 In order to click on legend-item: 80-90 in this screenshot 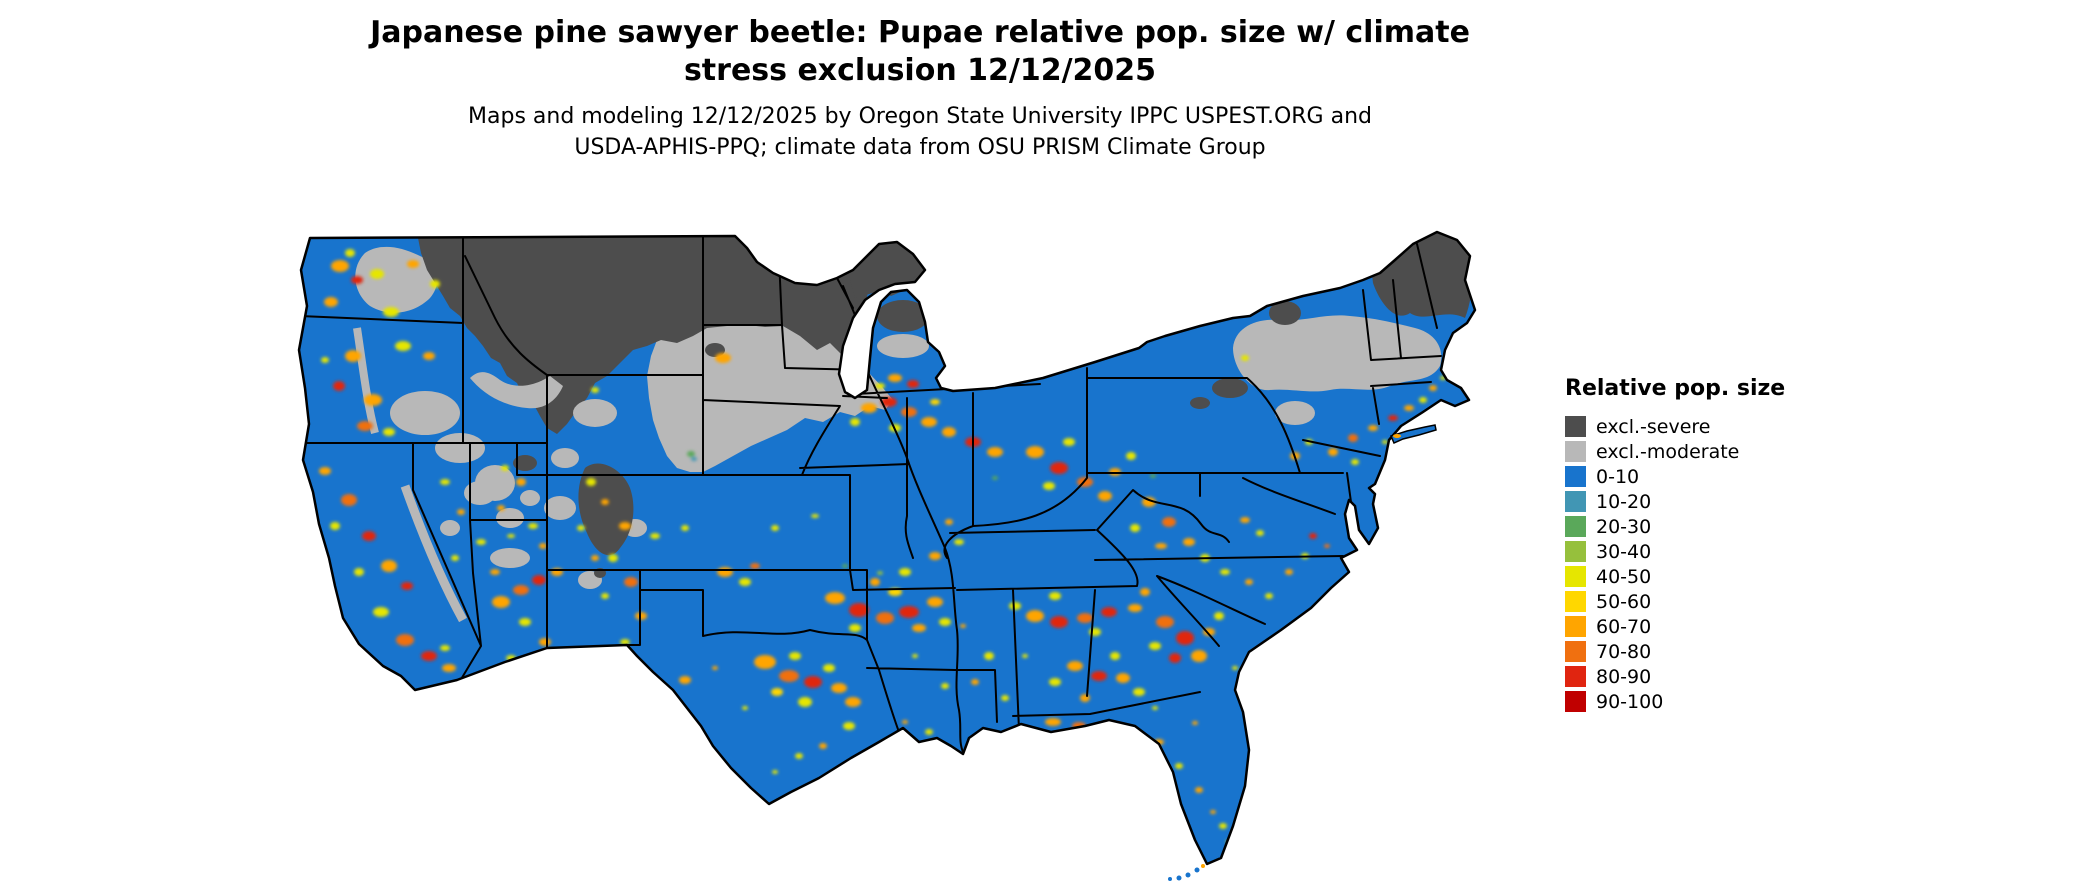, I will do `click(1725, 676)`.